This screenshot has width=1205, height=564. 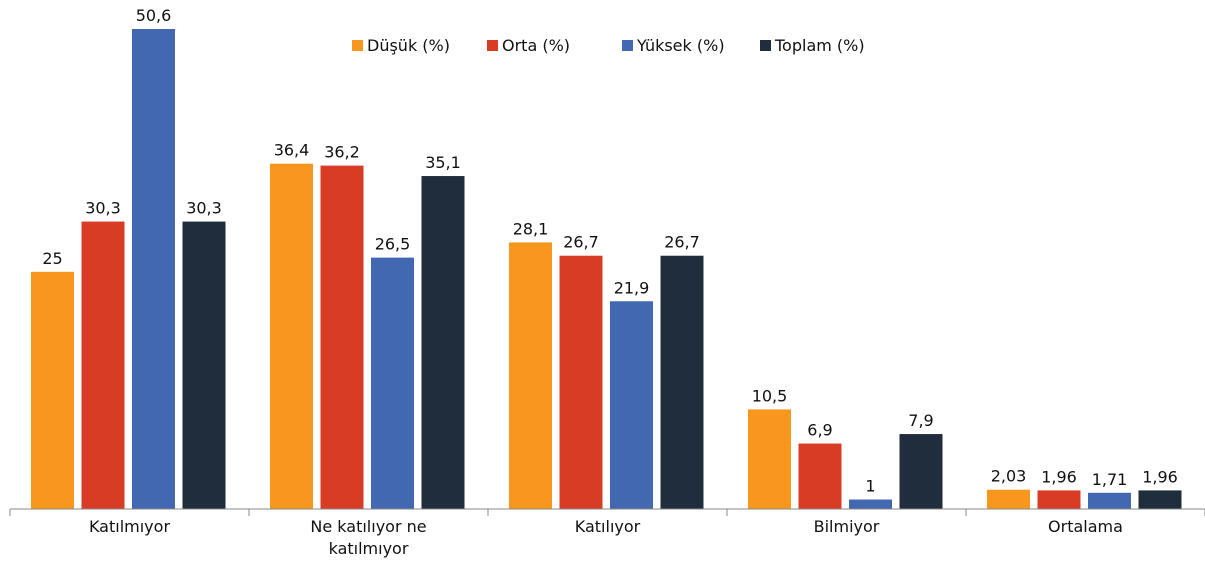 I want to click on x-tick-label: Ortalama, so click(x=1085, y=526).